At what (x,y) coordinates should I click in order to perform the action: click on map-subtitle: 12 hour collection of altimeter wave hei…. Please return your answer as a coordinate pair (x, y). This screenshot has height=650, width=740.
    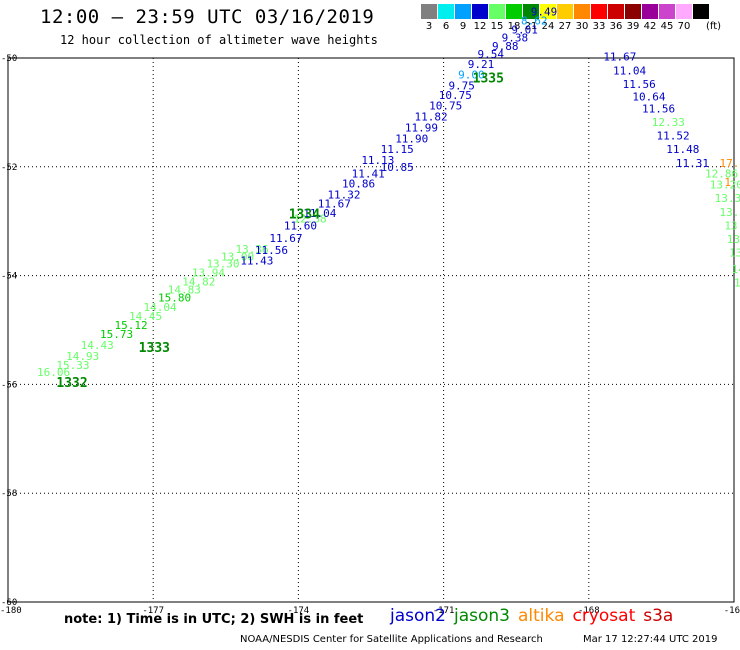
    Looking at the image, I should click on (219, 40).